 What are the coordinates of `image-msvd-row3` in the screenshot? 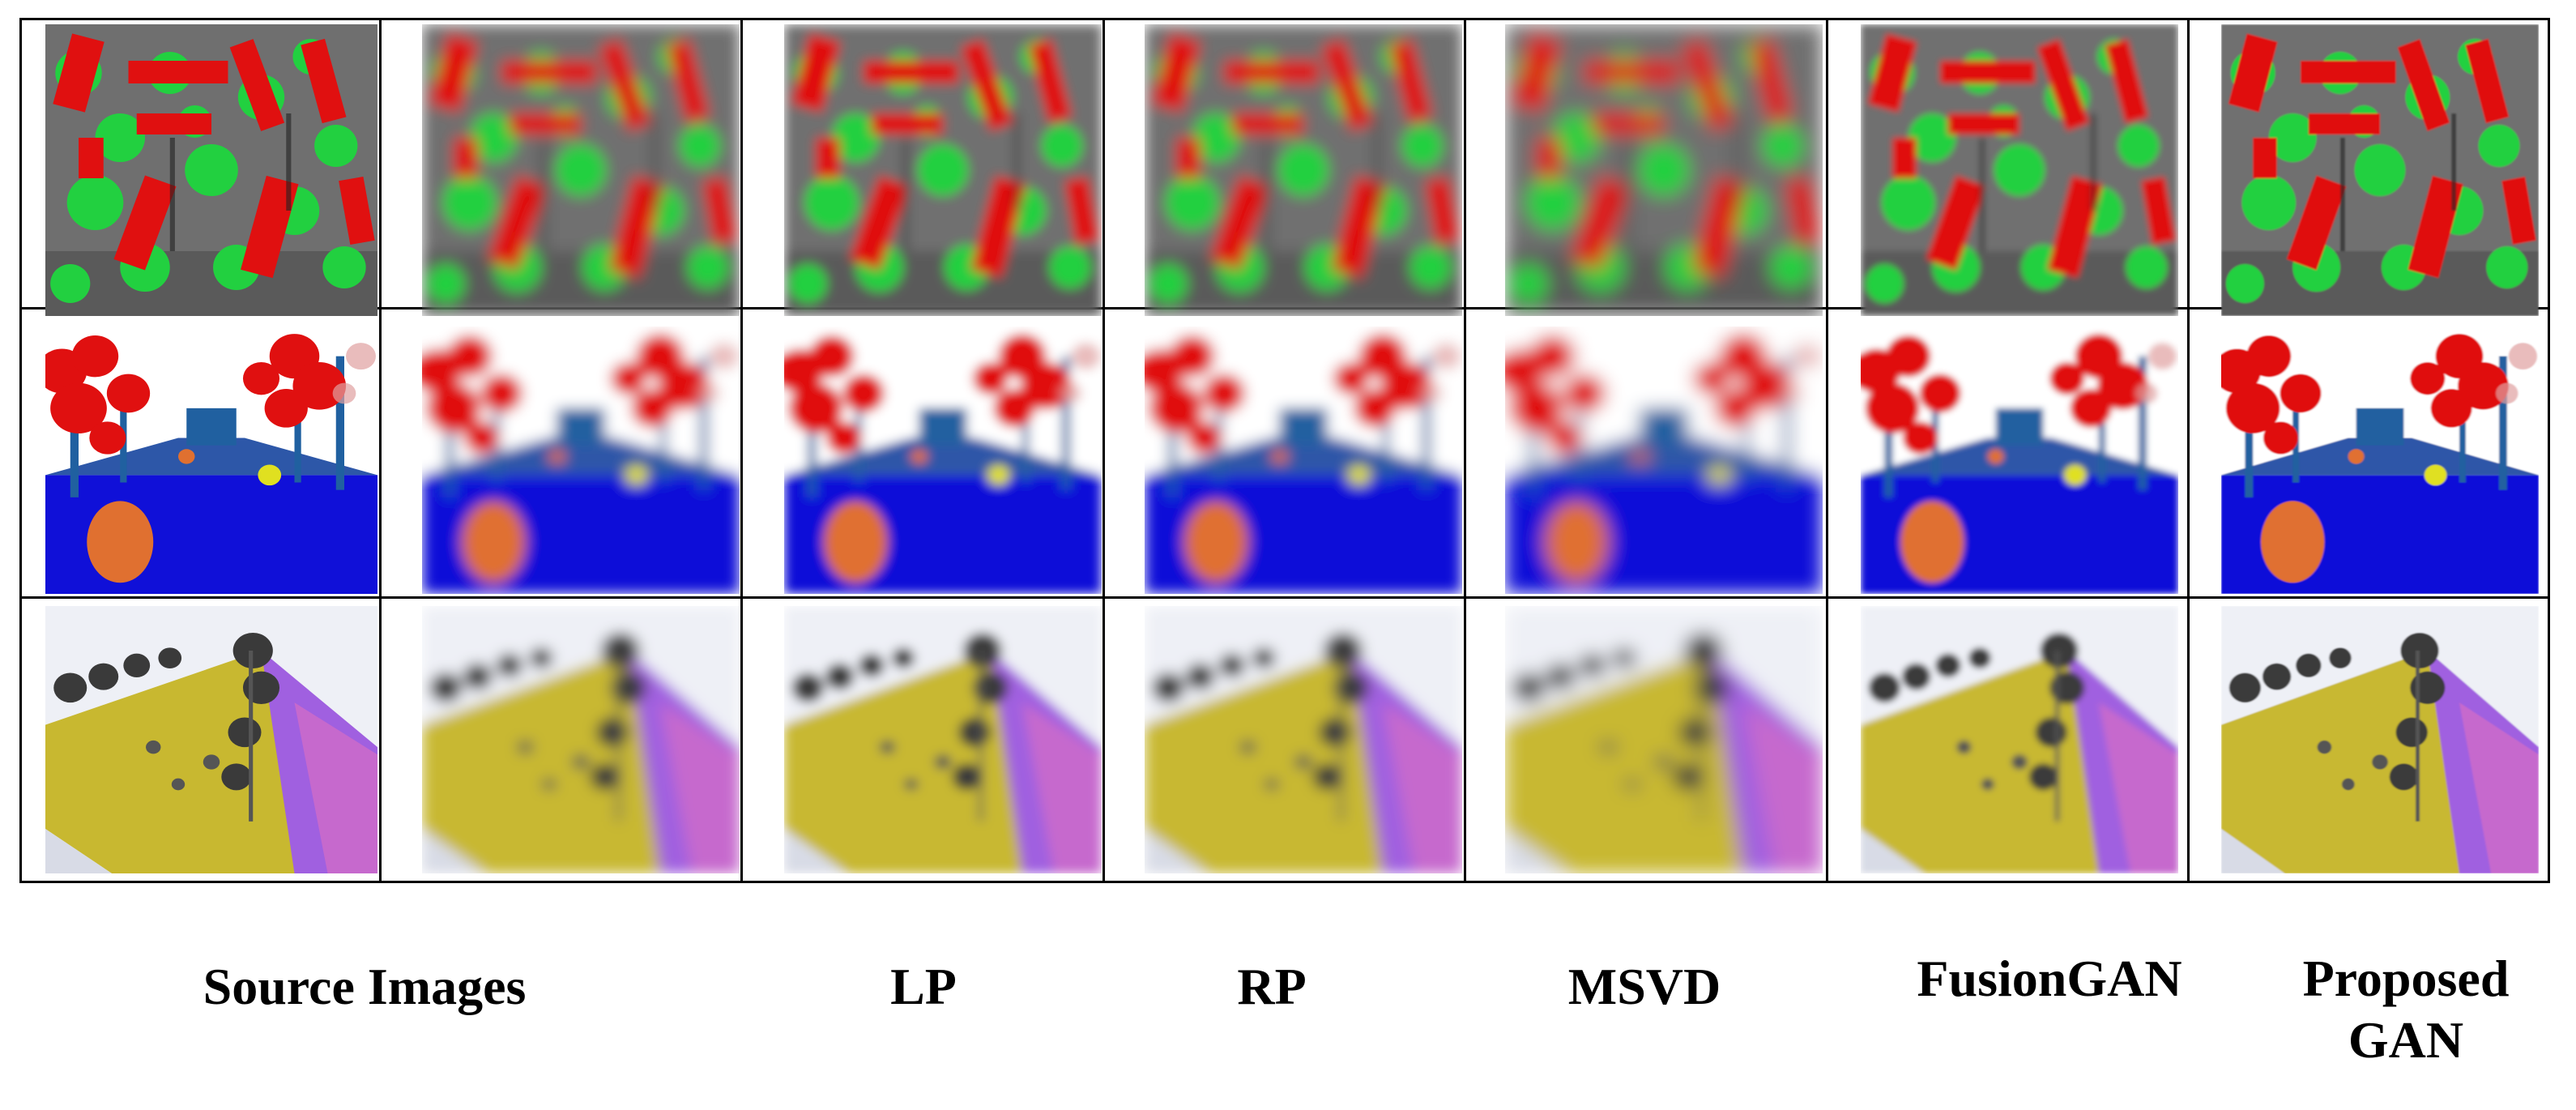 It's located at (1664, 739).